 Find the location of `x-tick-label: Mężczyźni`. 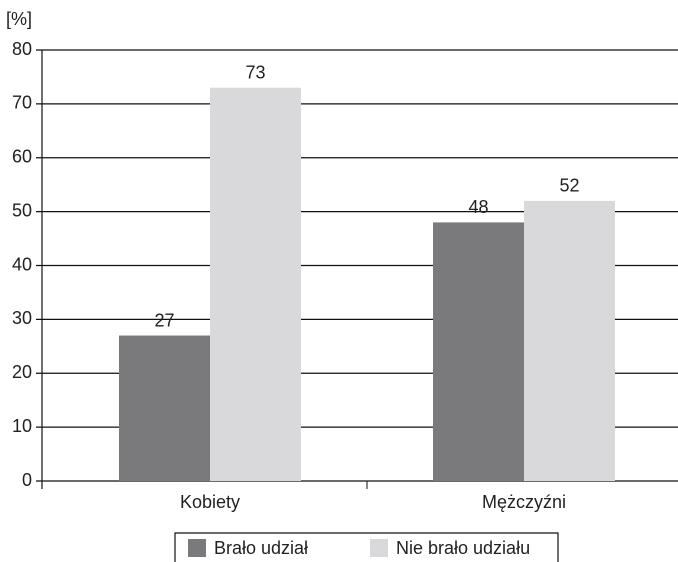

x-tick-label: Mężczyźni is located at coordinates (524, 502).